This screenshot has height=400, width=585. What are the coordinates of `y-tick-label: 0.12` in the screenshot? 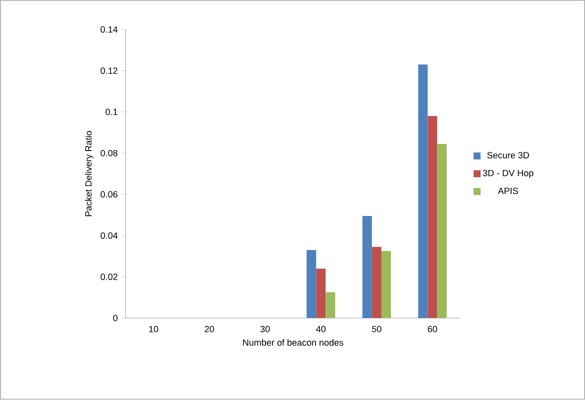 It's located at (109, 71).